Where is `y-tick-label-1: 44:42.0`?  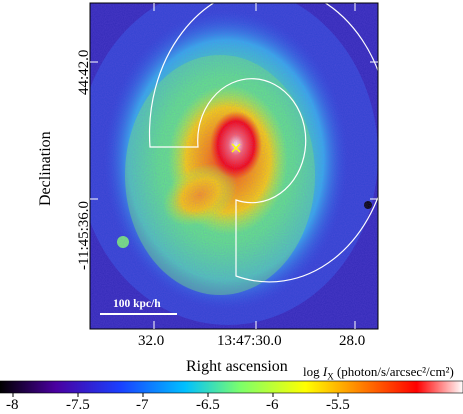
y-tick-label-1: 44:42.0 is located at coordinates (84, 72).